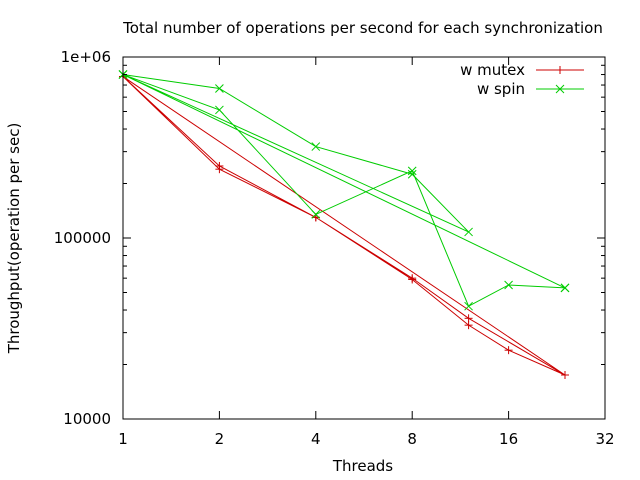 The height and width of the screenshot is (480, 640). I want to click on x-tick-label: 32, so click(604, 439).